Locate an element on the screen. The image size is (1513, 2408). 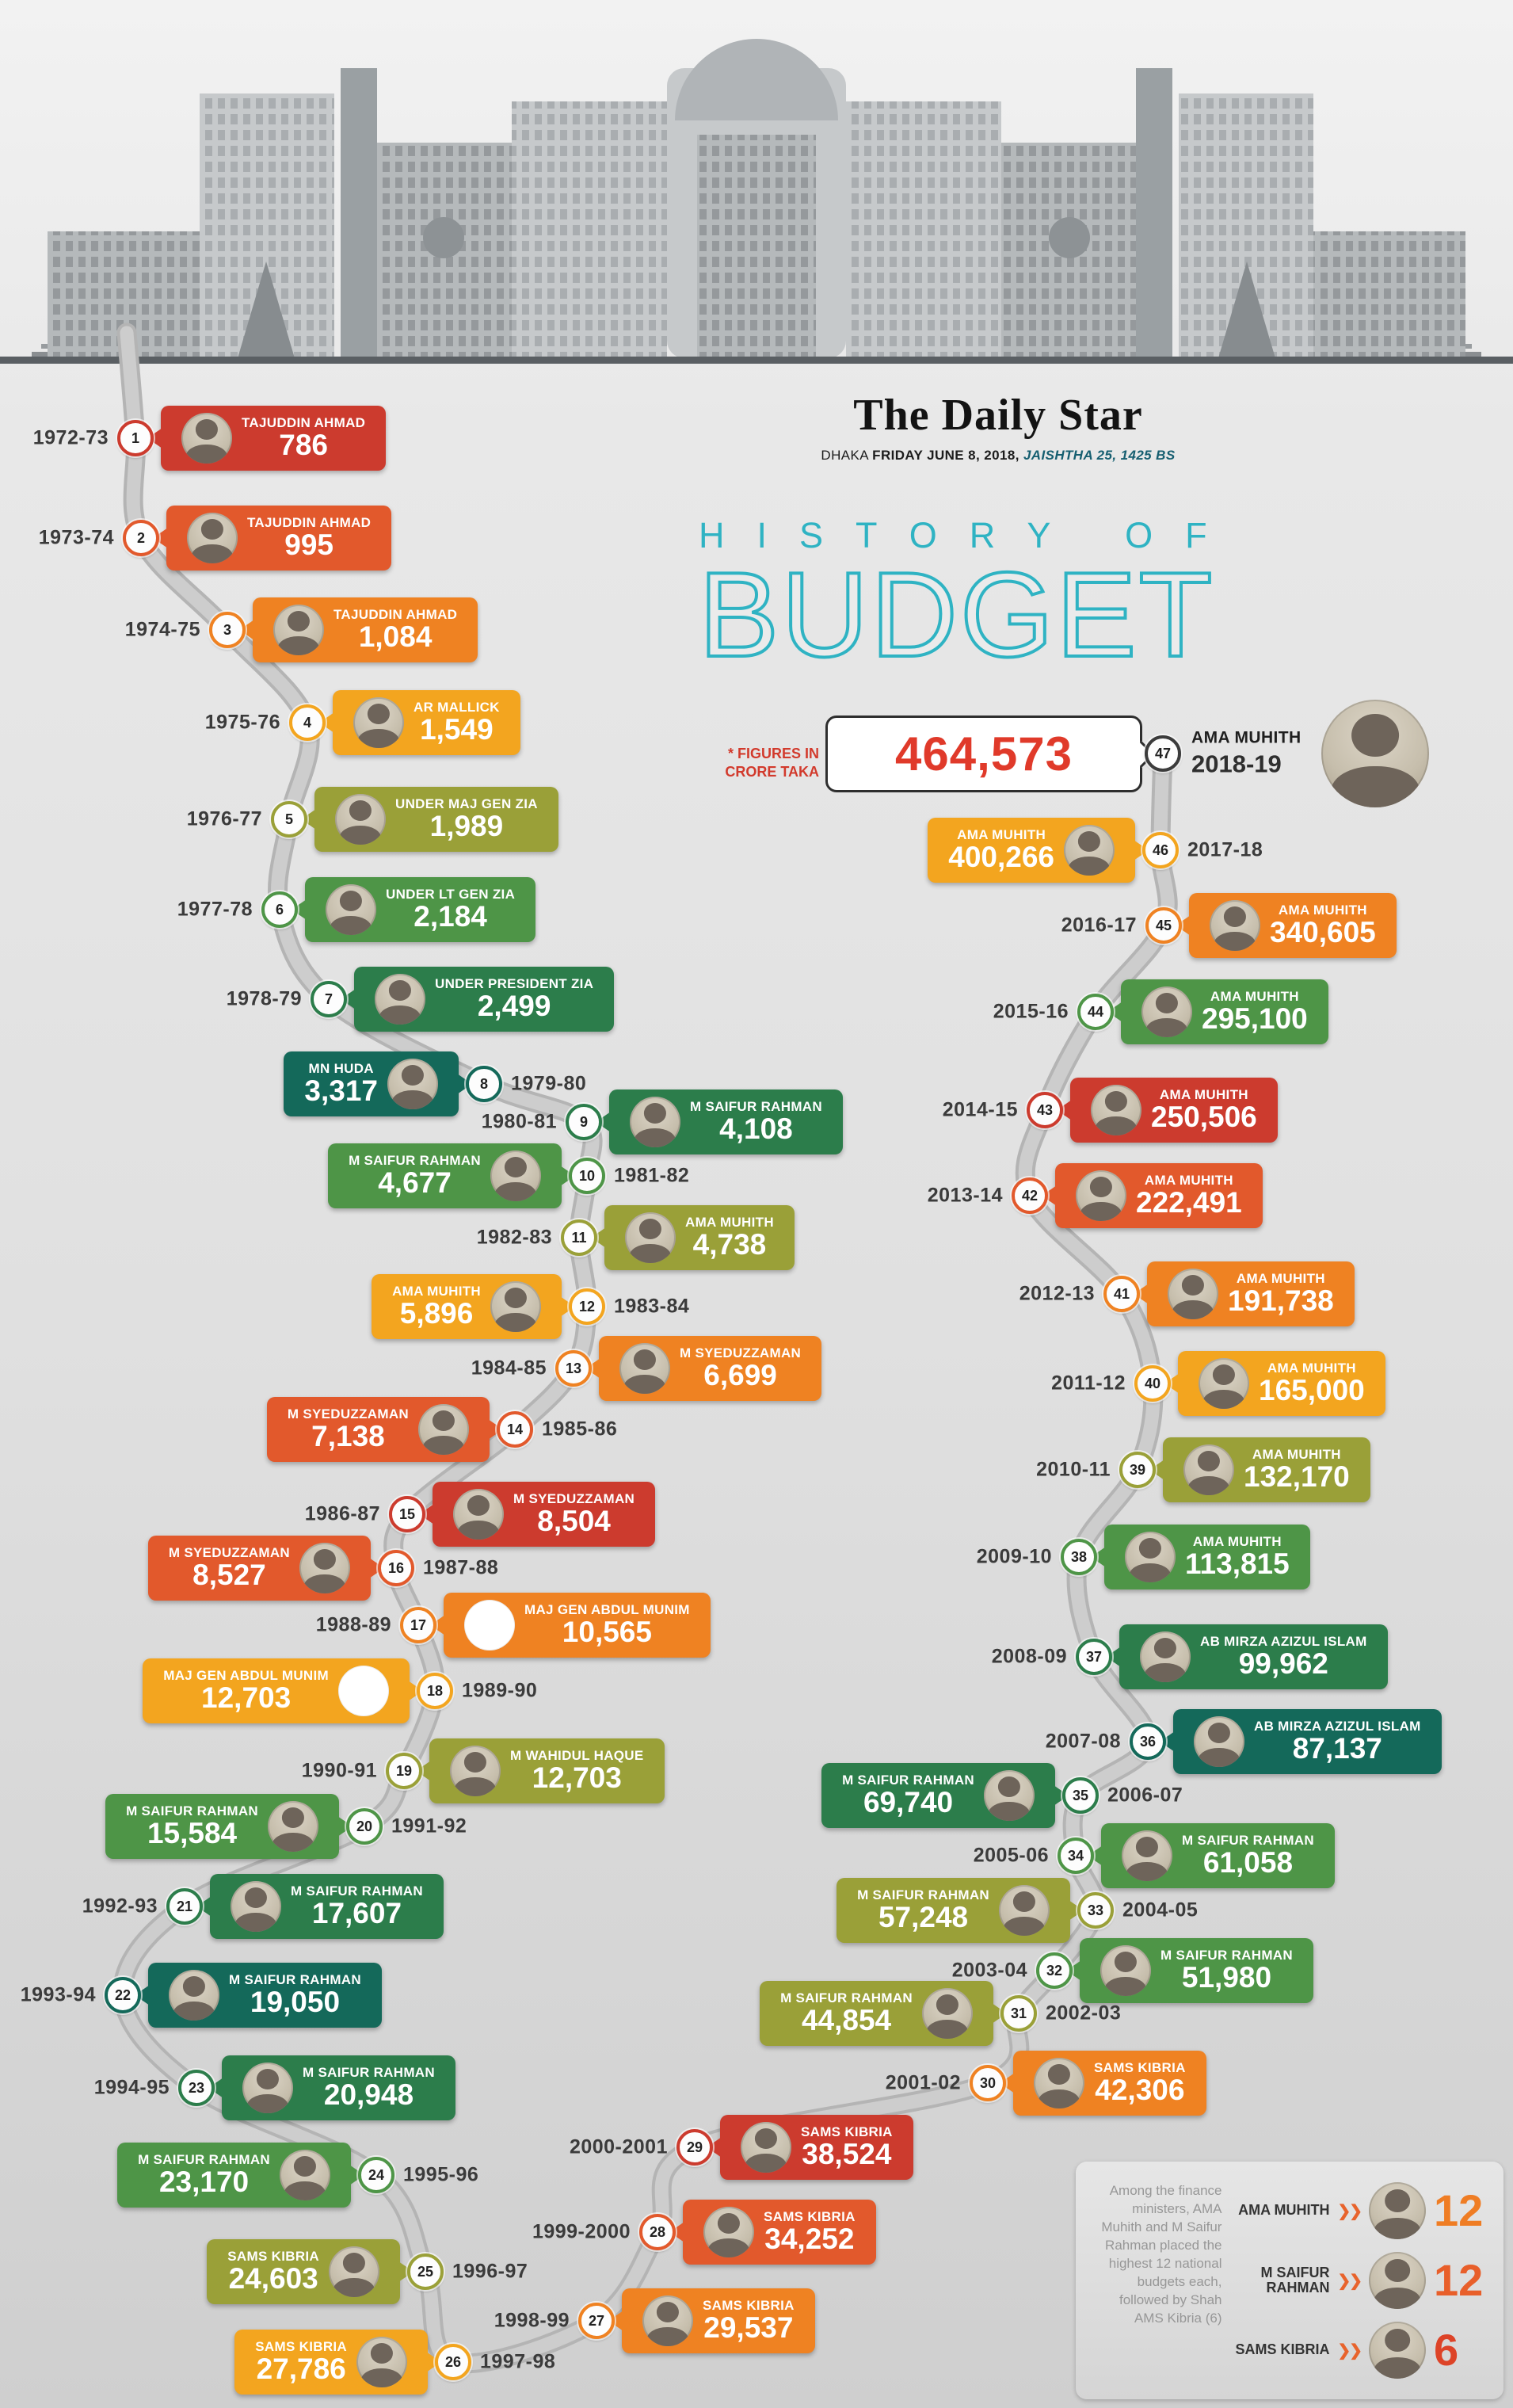
timeline-year-label: 1973-74 is located at coordinates (76, 537).